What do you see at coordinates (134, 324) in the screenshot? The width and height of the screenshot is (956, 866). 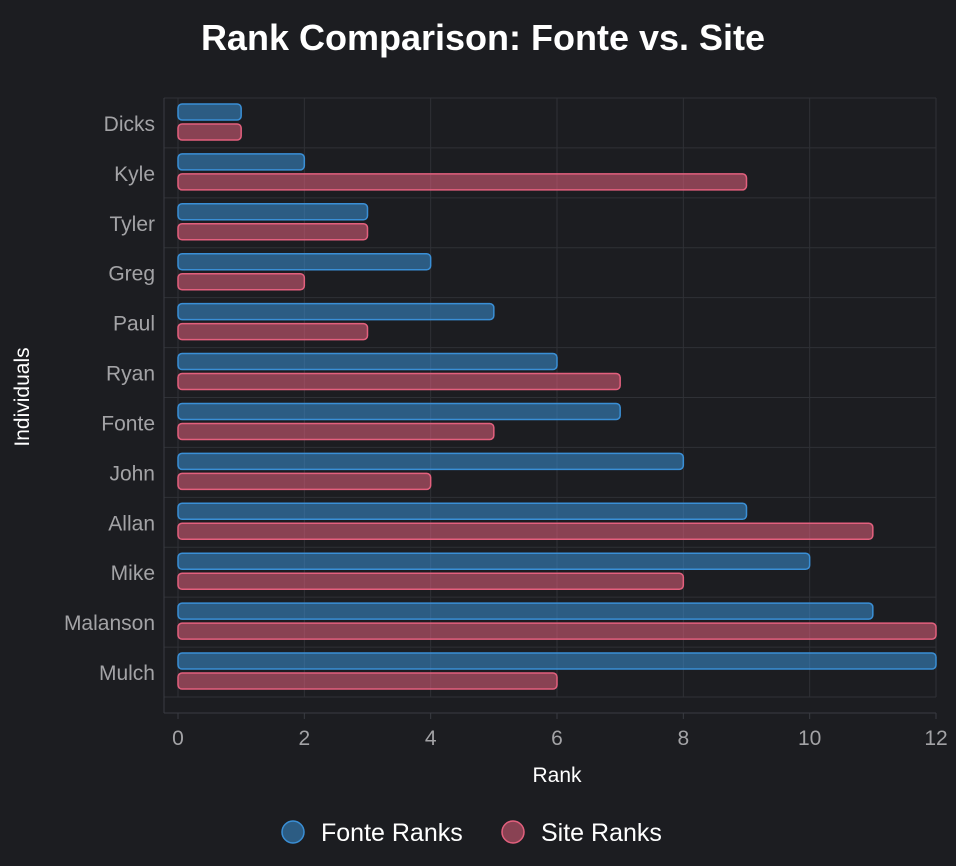 I see `y-tick-label: Paul` at bounding box center [134, 324].